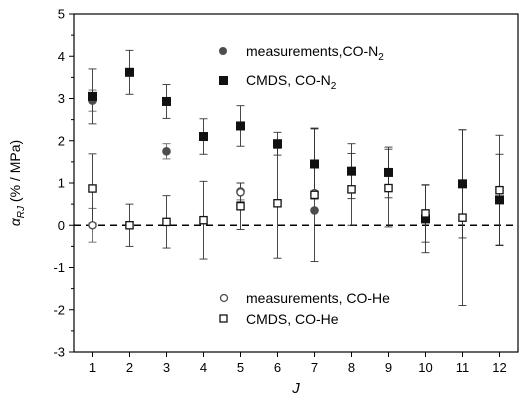 Image resolution: width=527 pixels, height=400 pixels. I want to click on x-tick-label: 3, so click(166, 367).